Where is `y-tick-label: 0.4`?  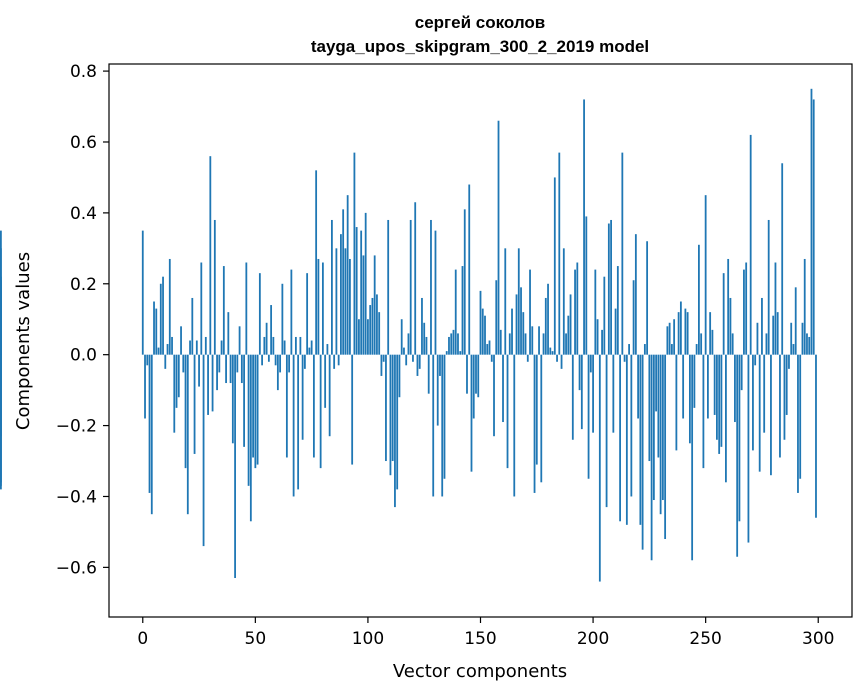 y-tick-label: 0.4 is located at coordinates (83, 214).